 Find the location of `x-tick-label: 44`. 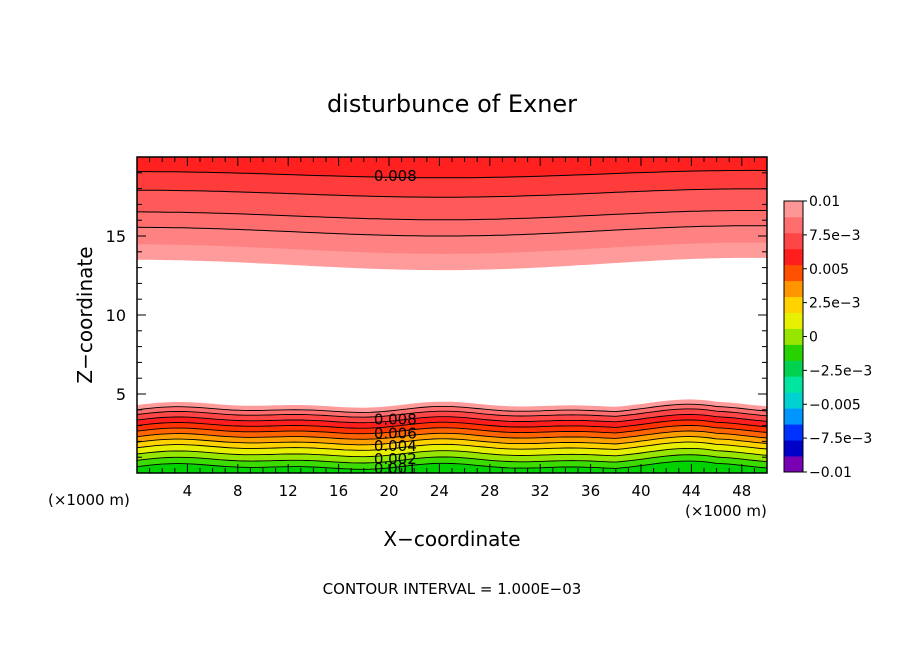

x-tick-label: 44 is located at coordinates (691, 491).